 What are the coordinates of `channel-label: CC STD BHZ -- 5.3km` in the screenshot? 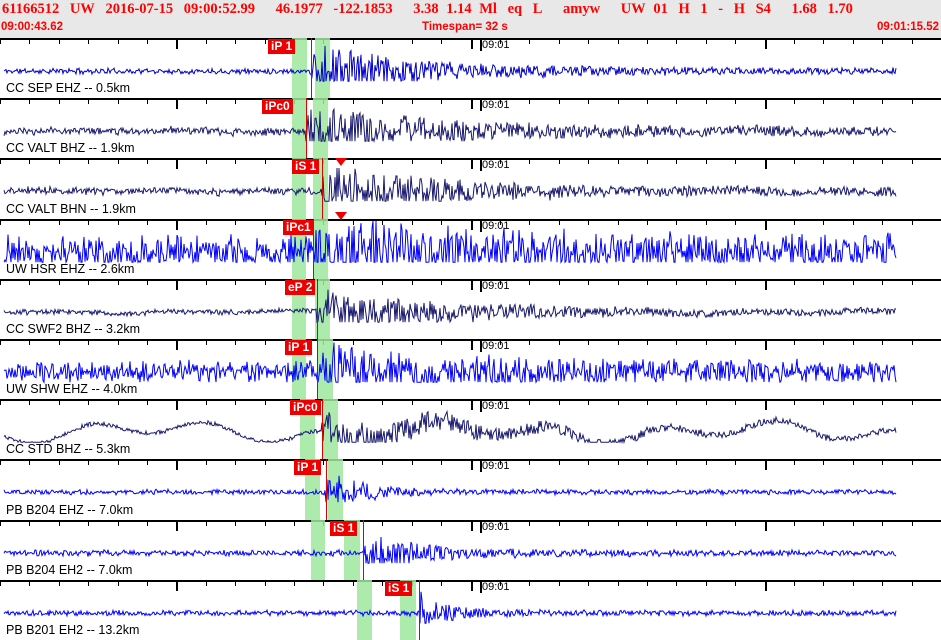 It's located at (68, 449).